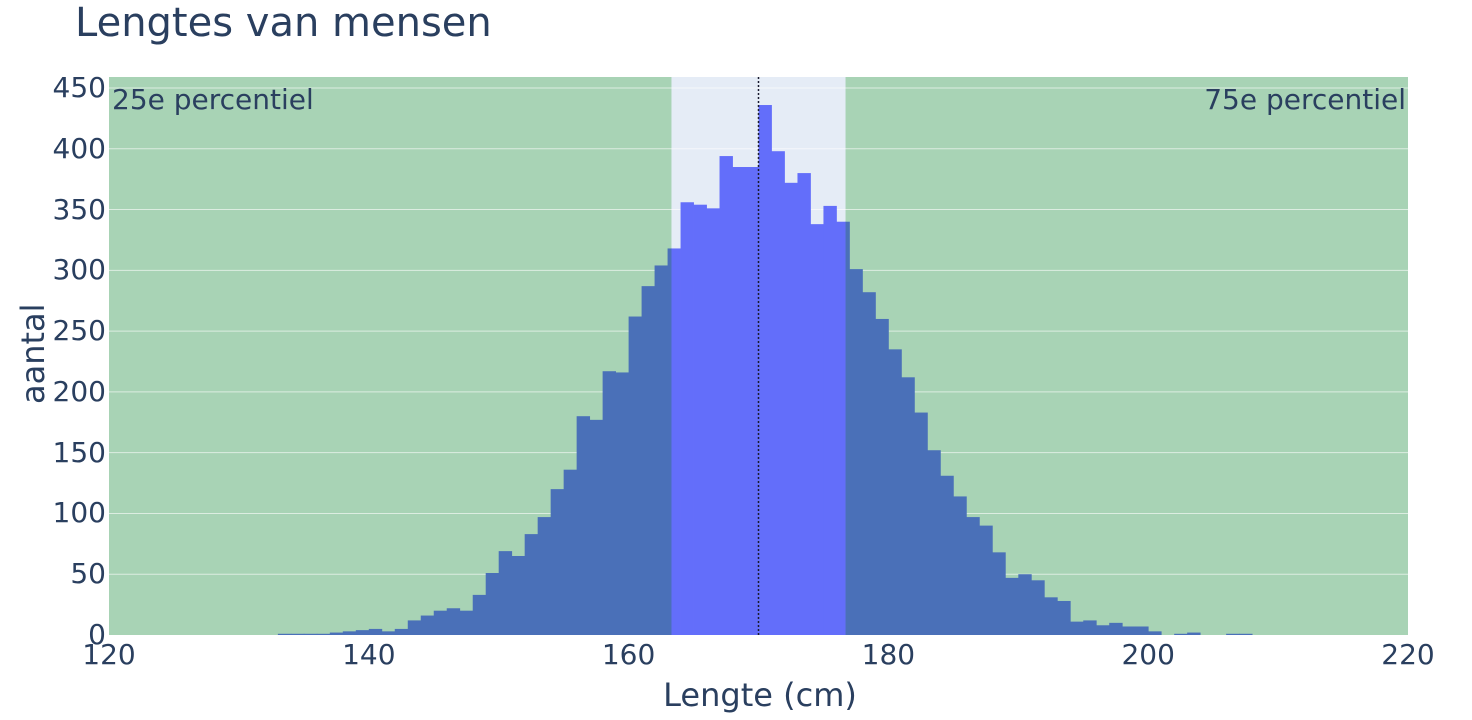 The image size is (1472, 720). I want to click on y-tick-label: 400, so click(79, 148).